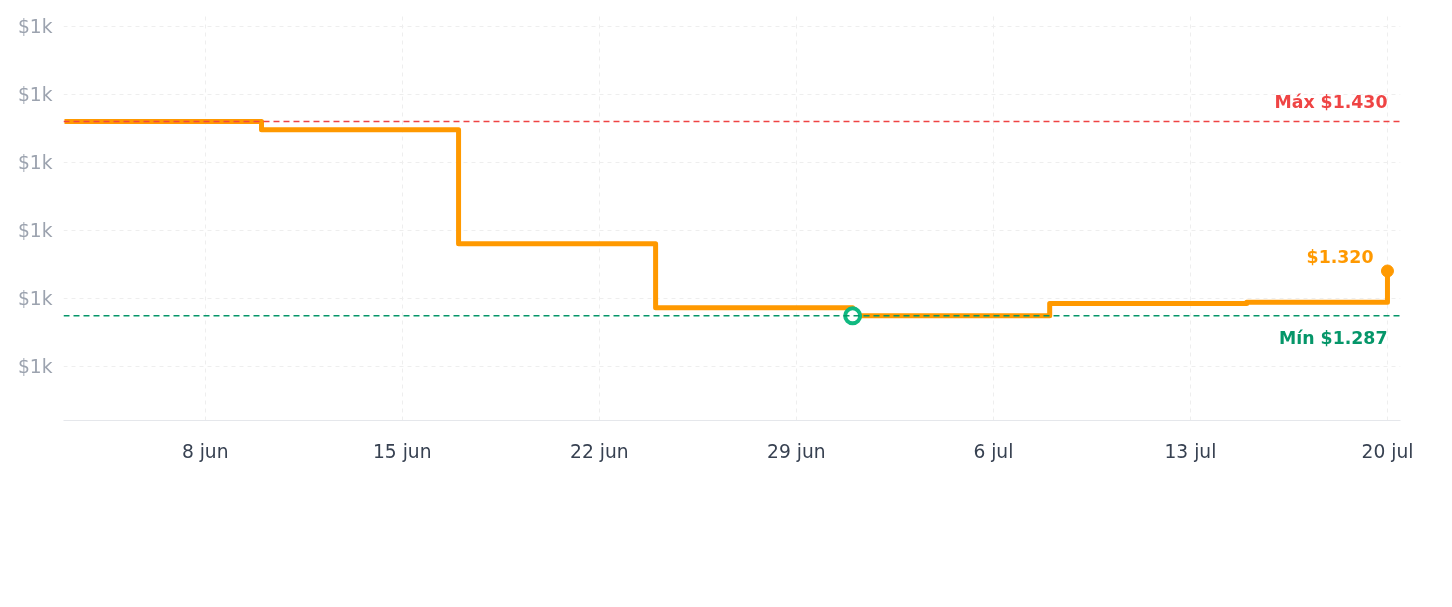  What do you see at coordinates (1340, 257) in the screenshot?
I see `data-label: $1.320` at bounding box center [1340, 257].